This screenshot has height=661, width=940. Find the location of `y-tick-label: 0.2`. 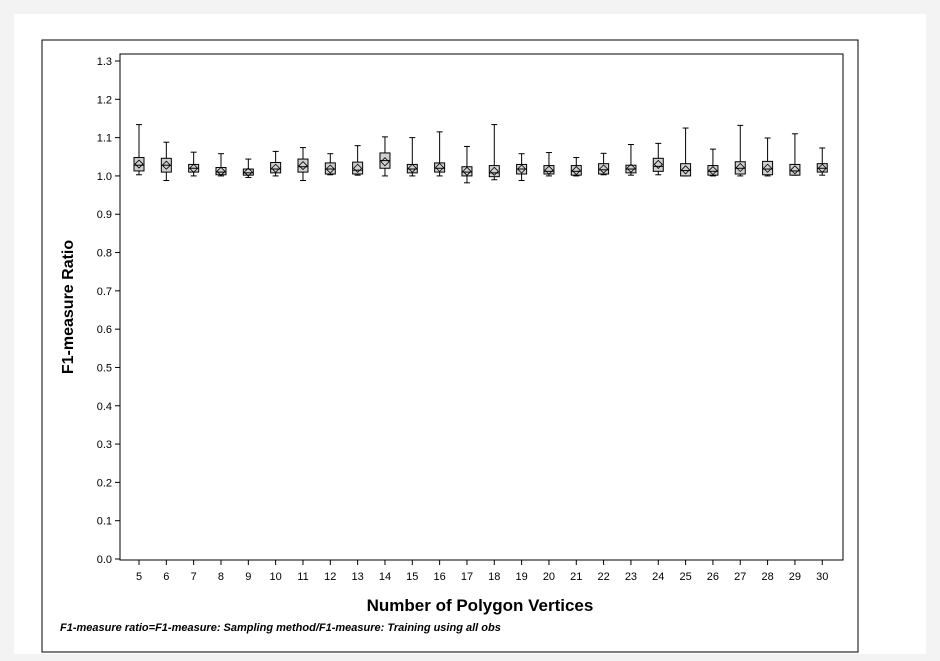

y-tick-label: 0.2 is located at coordinates (104, 483).